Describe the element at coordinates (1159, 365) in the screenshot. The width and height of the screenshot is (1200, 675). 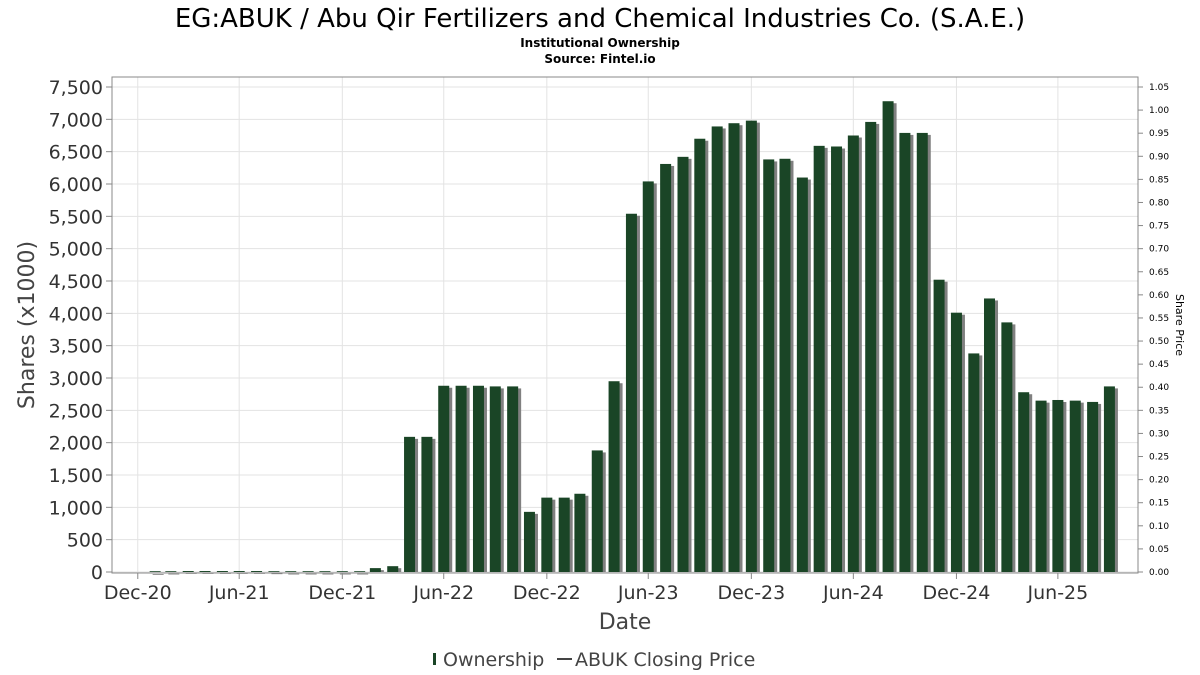
I see `y2-tick-label: 0.45` at that location.